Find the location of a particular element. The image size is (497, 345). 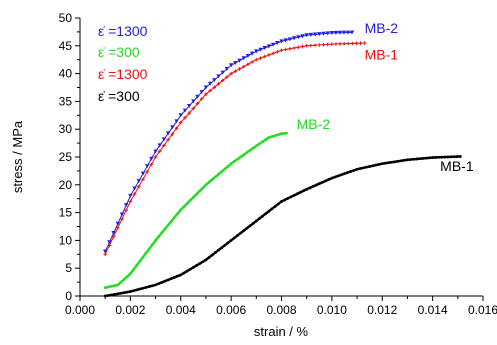

x-tick-label: 0.006 is located at coordinates (231, 310).